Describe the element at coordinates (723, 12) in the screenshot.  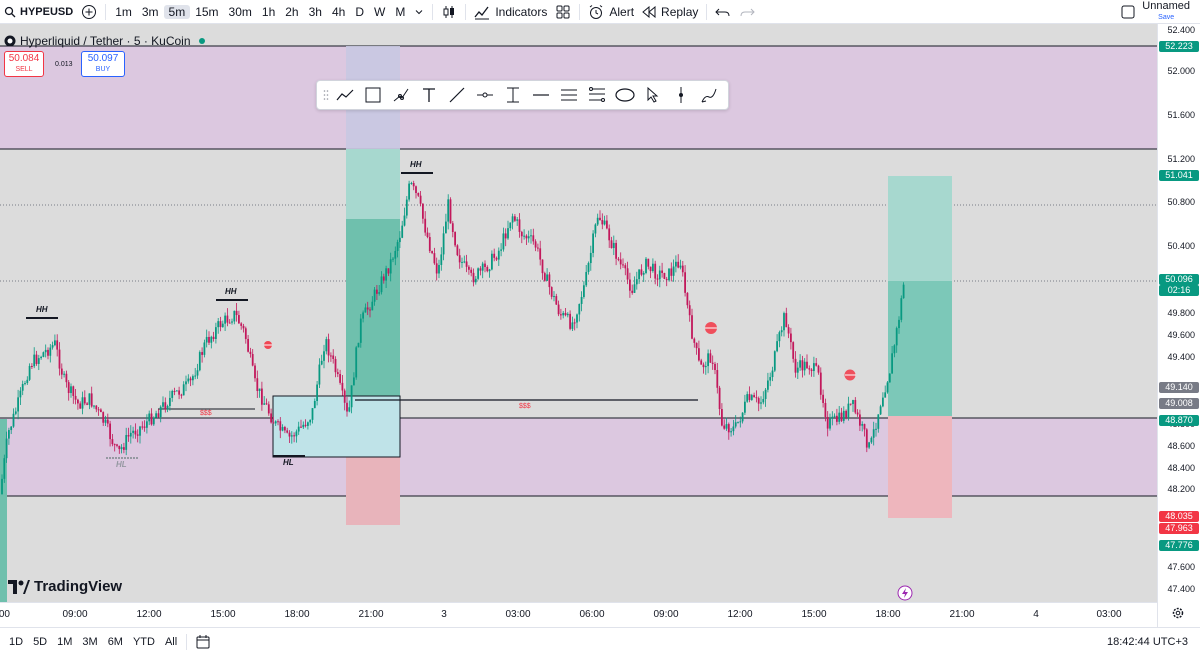
I see `undo-button` at that location.